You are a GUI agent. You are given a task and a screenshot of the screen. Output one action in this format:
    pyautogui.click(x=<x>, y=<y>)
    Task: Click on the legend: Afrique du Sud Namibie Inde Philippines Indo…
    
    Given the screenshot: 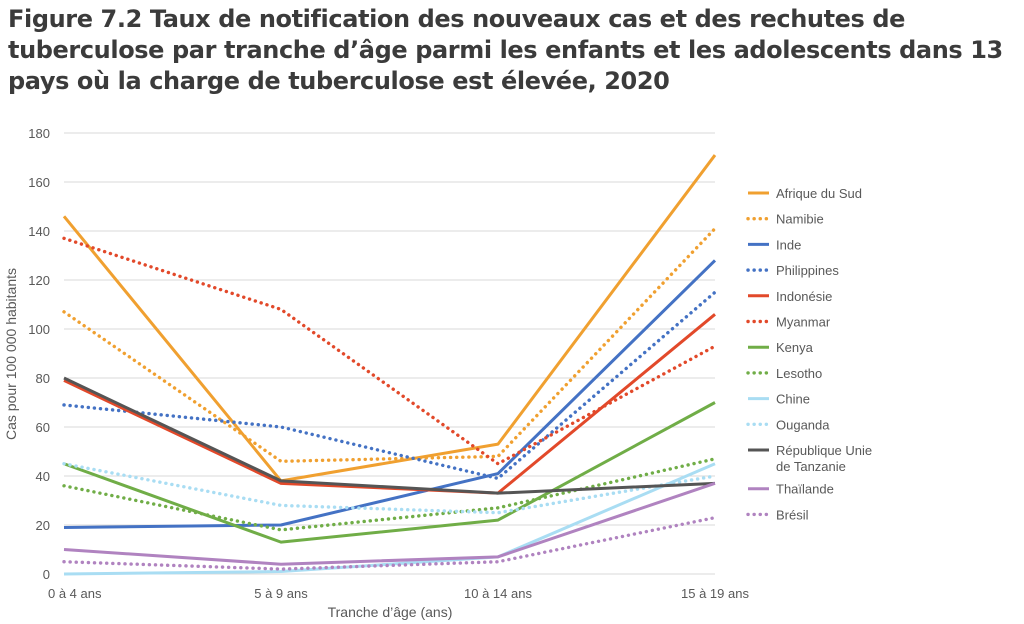 What is the action you would take?
    pyautogui.click(x=809, y=354)
    